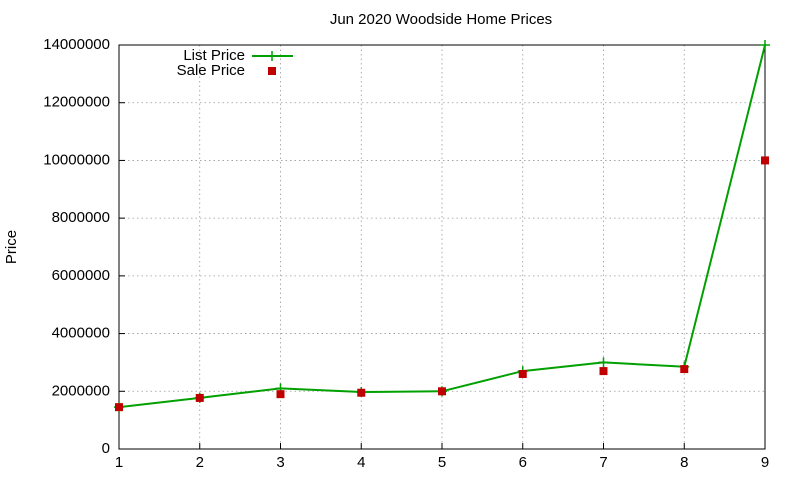  Describe the element at coordinates (214, 55) in the screenshot. I see `legend-label: List Price` at that location.